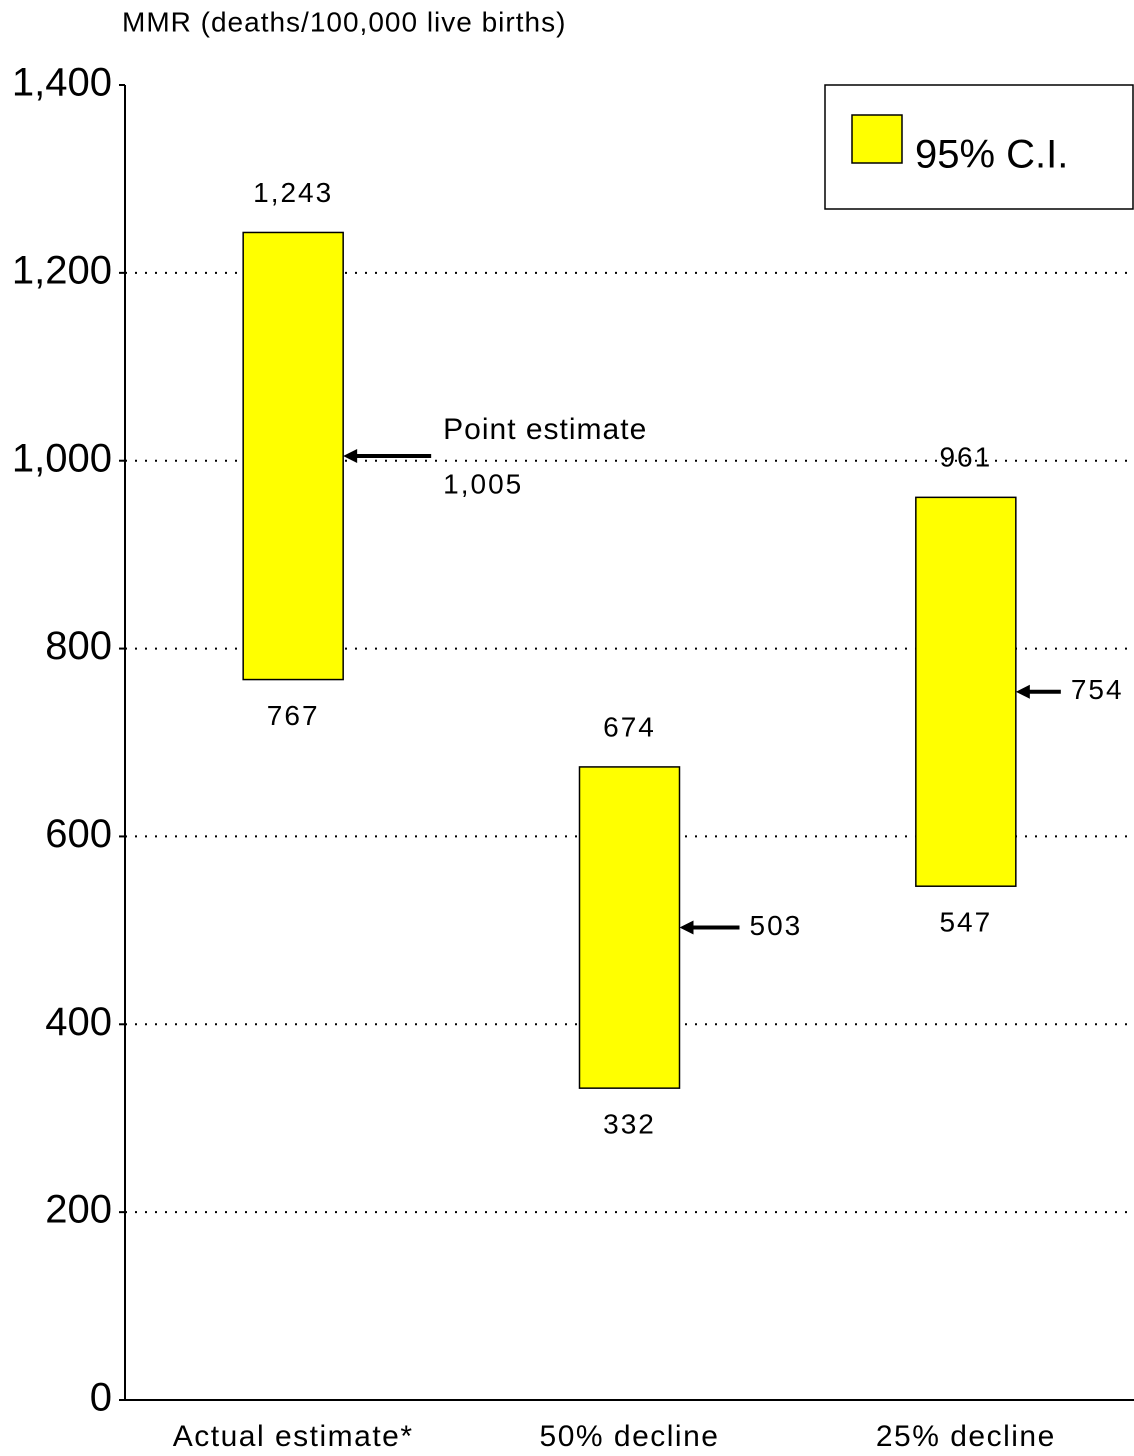 The height and width of the screenshot is (1456, 1134). I want to click on x-tick-label: 25% decline, so click(966, 1436).